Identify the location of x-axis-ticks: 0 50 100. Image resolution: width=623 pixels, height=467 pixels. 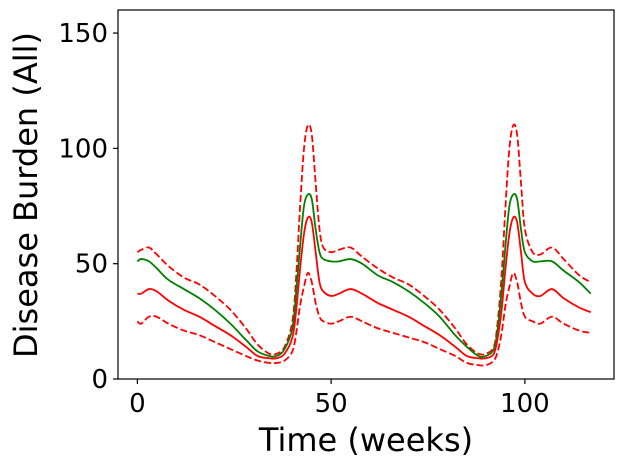
(339, 399).